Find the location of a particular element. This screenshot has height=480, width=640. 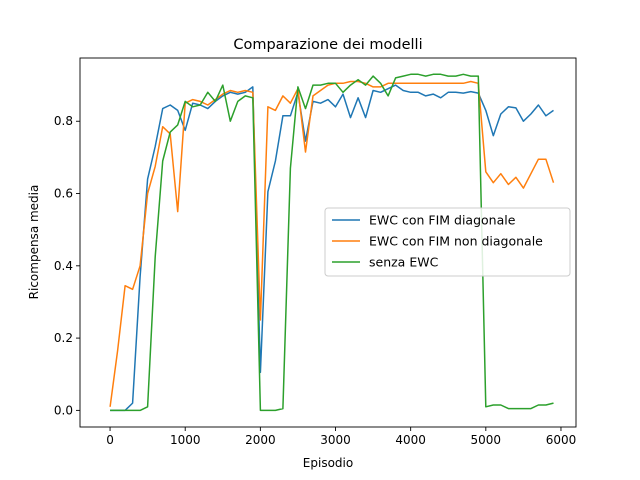

y-tick-label: 0.6 is located at coordinates (63, 194).